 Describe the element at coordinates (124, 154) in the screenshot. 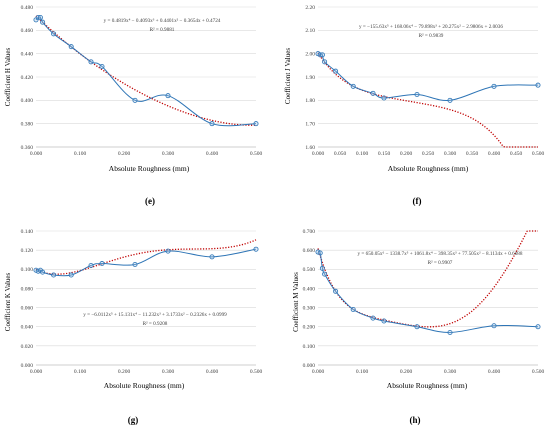

I see `x-tick-label: 0.200` at that location.